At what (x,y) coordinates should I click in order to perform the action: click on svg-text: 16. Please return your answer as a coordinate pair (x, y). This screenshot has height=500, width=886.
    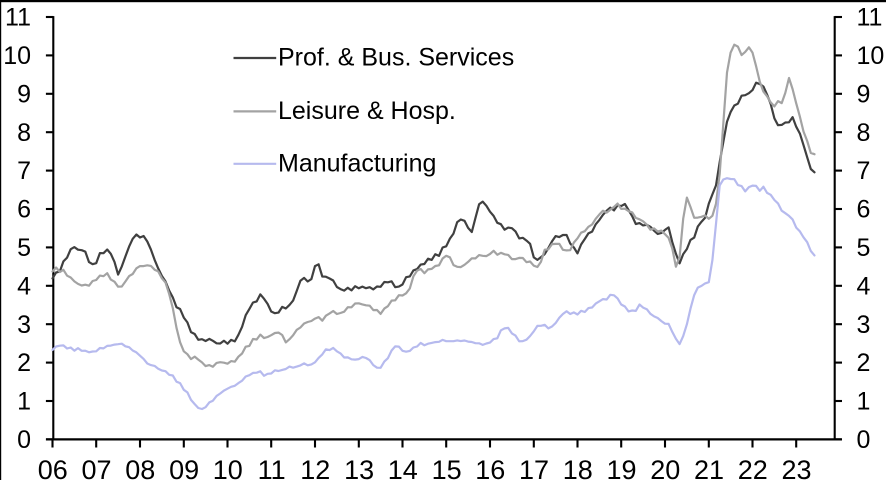
    Looking at the image, I should click on (490, 470).